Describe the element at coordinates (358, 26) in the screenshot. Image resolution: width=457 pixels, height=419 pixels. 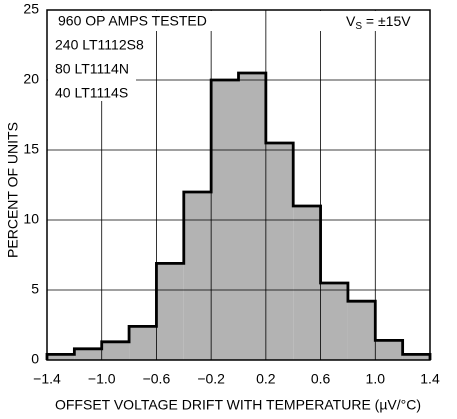
I see `supply-sub: S` at that location.